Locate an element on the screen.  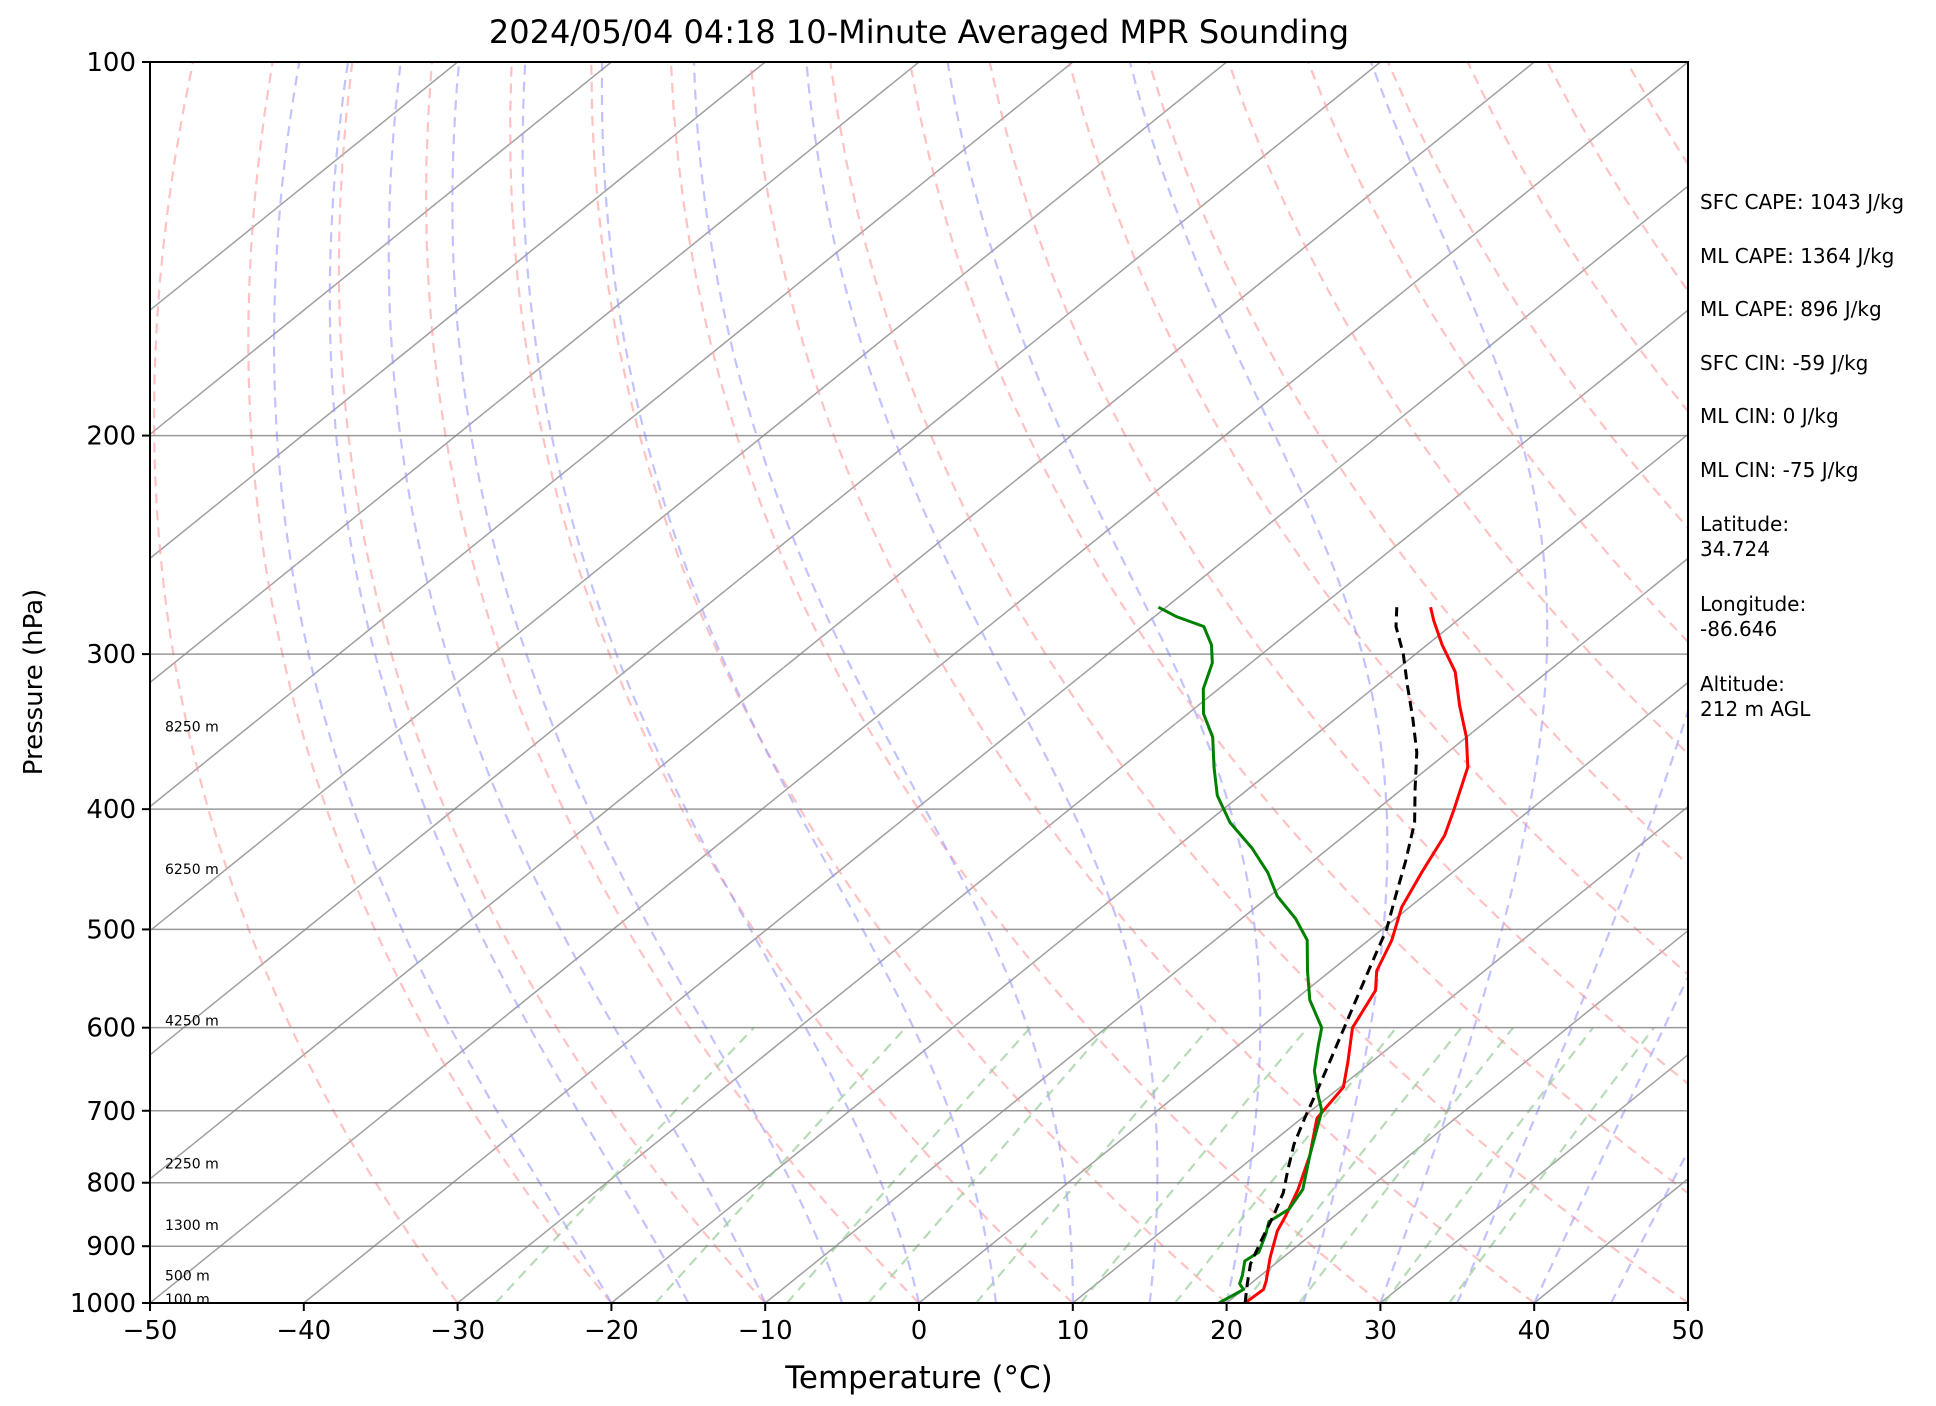
x-tick-label: −40 is located at coordinates (303, 1331).